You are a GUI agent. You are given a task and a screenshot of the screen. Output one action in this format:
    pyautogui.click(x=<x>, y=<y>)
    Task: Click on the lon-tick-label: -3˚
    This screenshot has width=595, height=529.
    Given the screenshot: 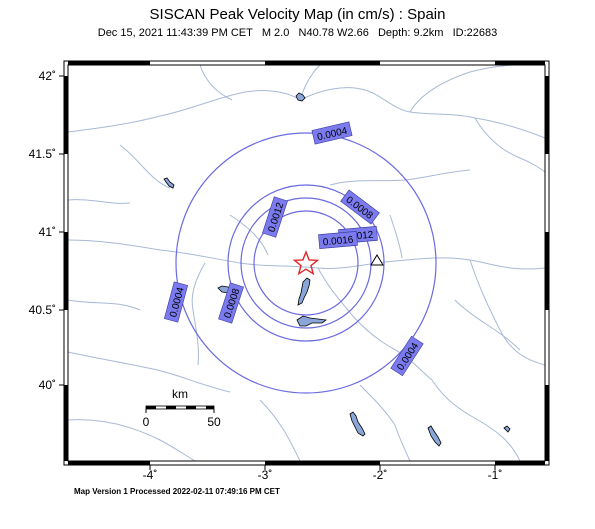 What is the action you would take?
    pyautogui.click(x=265, y=475)
    